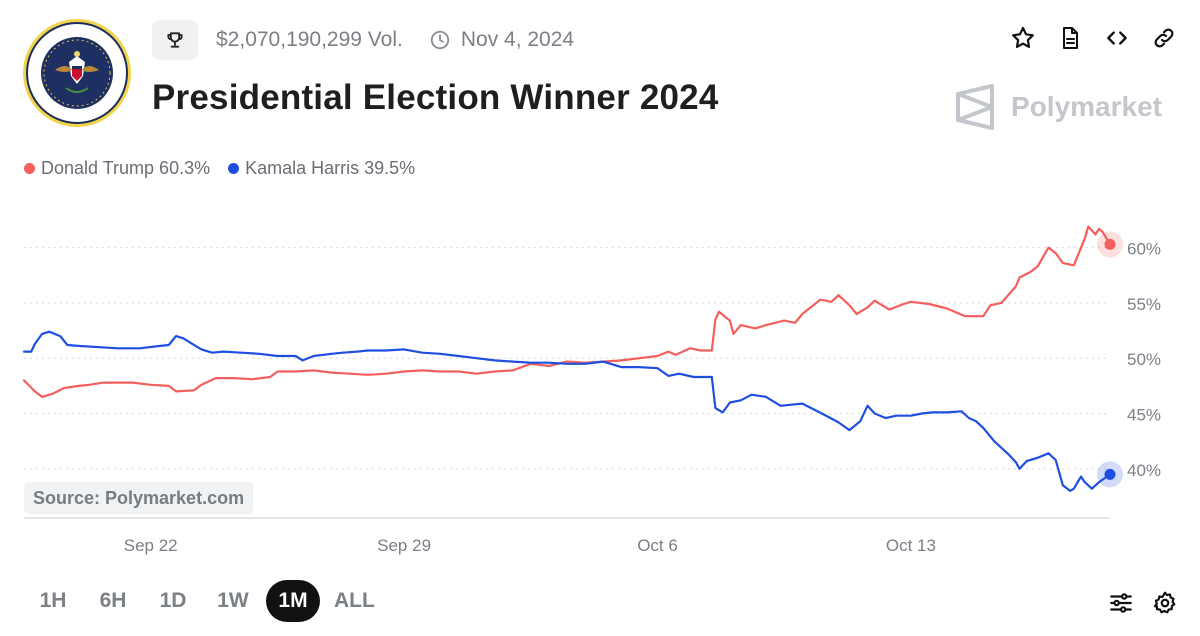 The height and width of the screenshot is (636, 1200). What do you see at coordinates (1144, 359) in the screenshot?
I see `y-tick-label-50: 50%` at bounding box center [1144, 359].